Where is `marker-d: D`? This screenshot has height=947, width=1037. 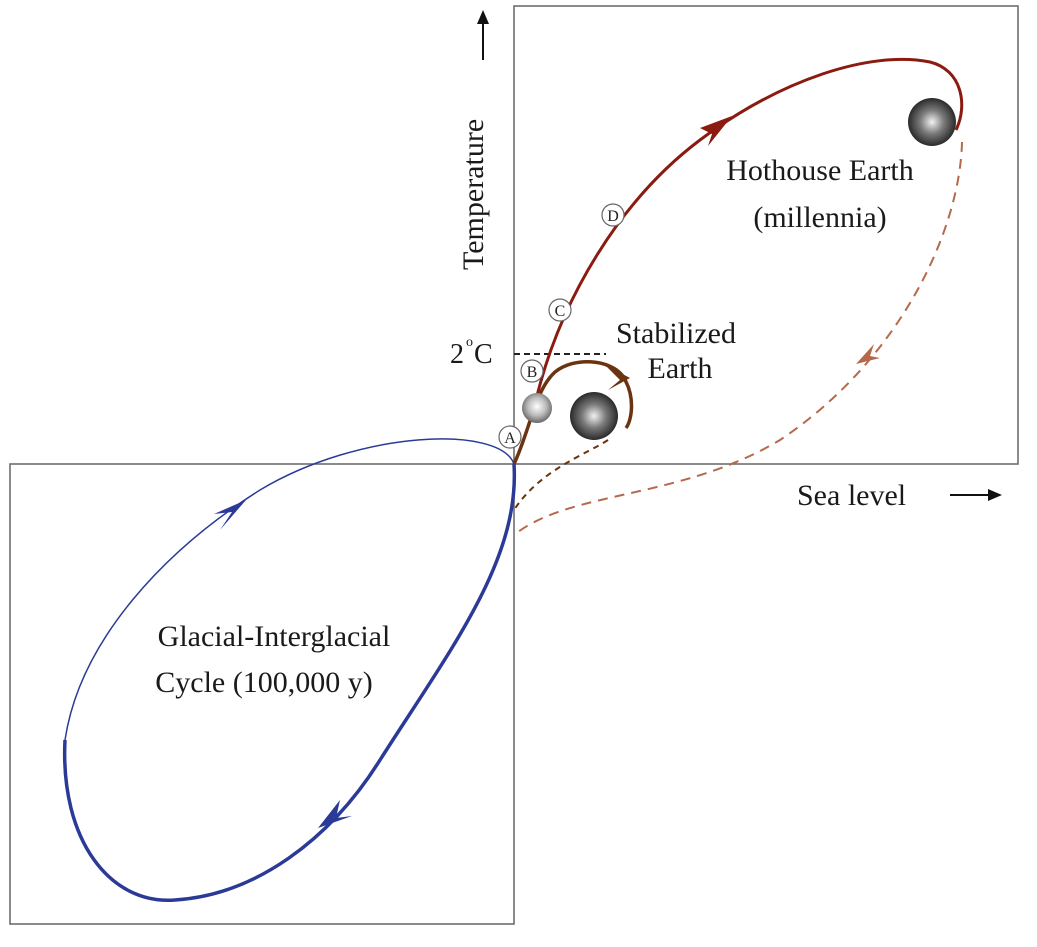
marker-d: D is located at coordinates (613, 215).